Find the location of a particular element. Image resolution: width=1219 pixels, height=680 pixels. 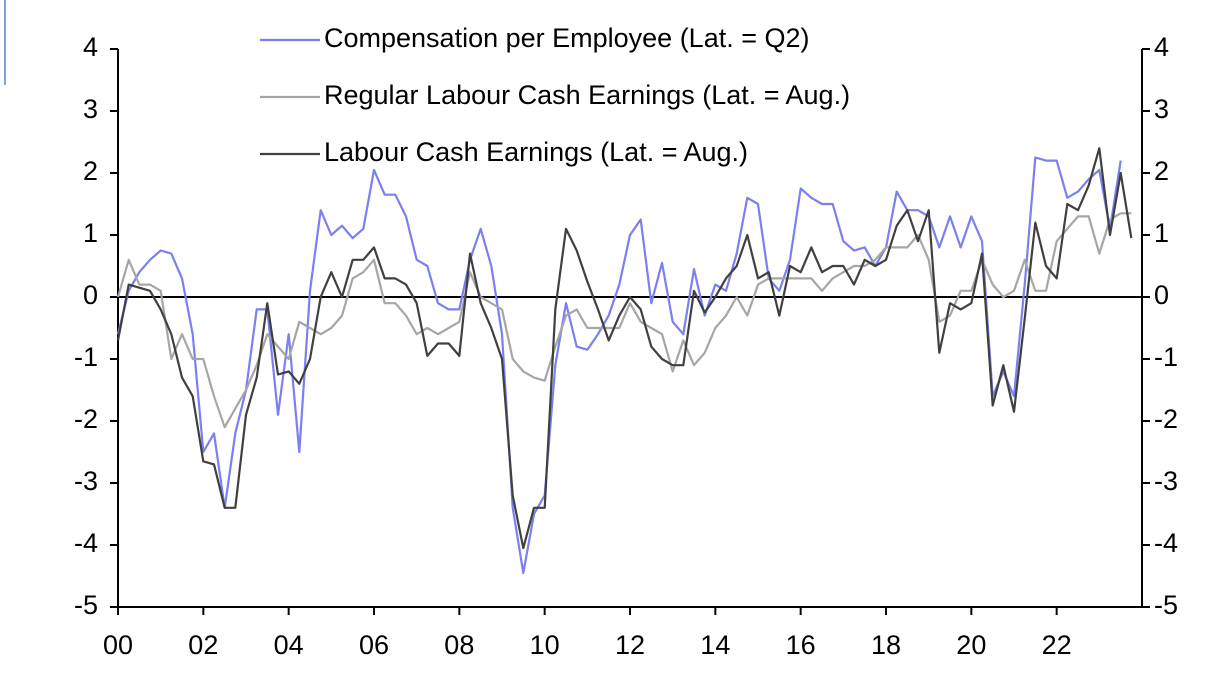

x-tick-label: 16 is located at coordinates (801, 645).